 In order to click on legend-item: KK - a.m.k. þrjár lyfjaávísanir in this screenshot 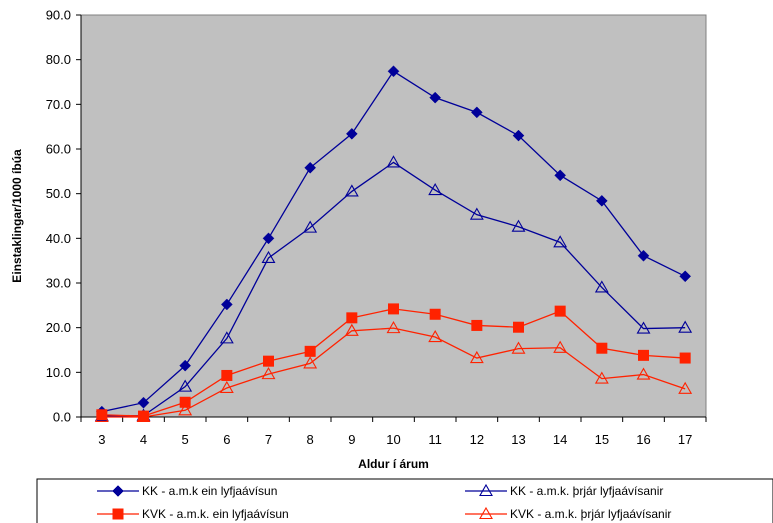, I will do `click(564, 490)`.